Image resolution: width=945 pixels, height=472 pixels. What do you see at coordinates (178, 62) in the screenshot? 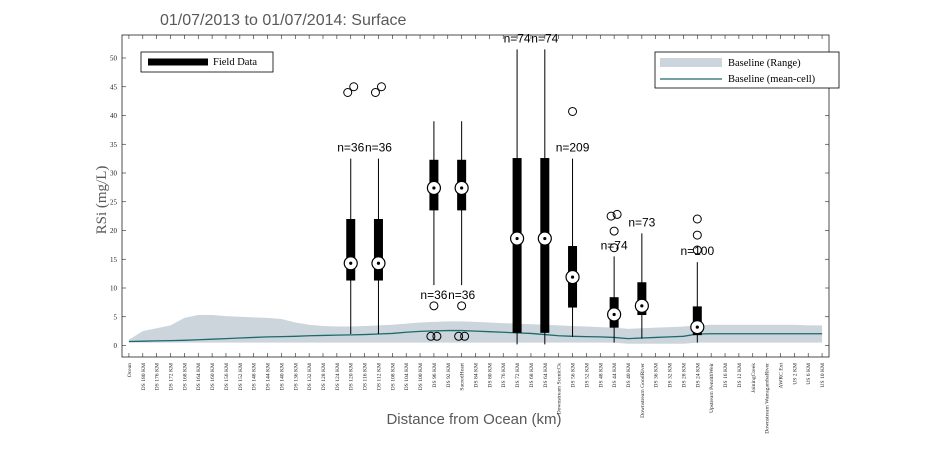
I see `legend-field-swatch` at bounding box center [178, 62].